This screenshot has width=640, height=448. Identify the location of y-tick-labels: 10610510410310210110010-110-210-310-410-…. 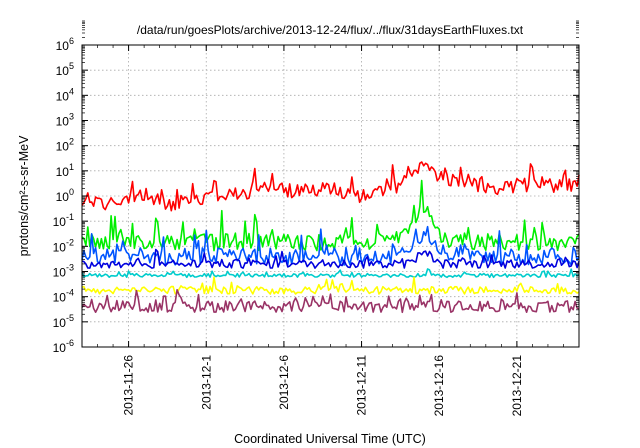
(63, 195).